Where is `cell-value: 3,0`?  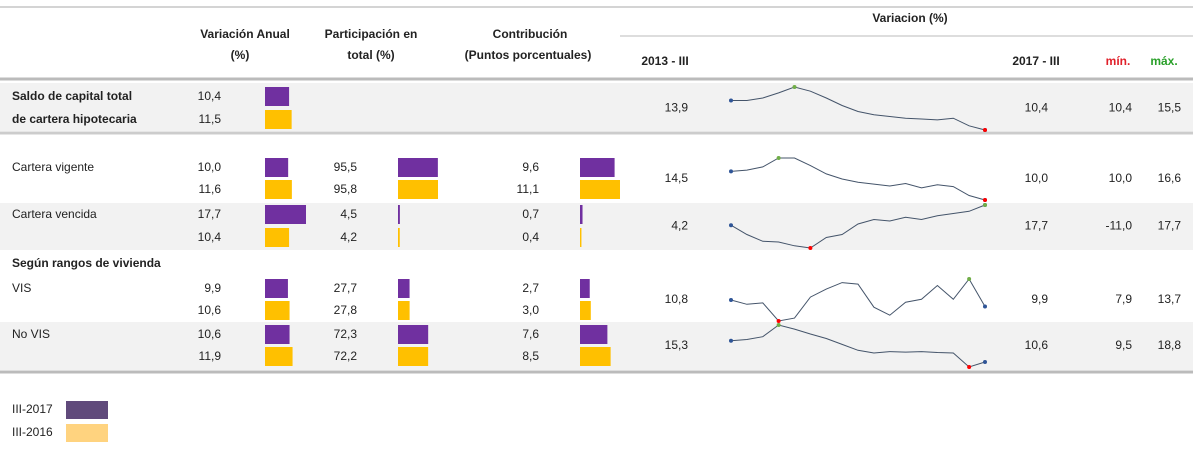
cell-value: 3,0 is located at coordinates (530, 310).